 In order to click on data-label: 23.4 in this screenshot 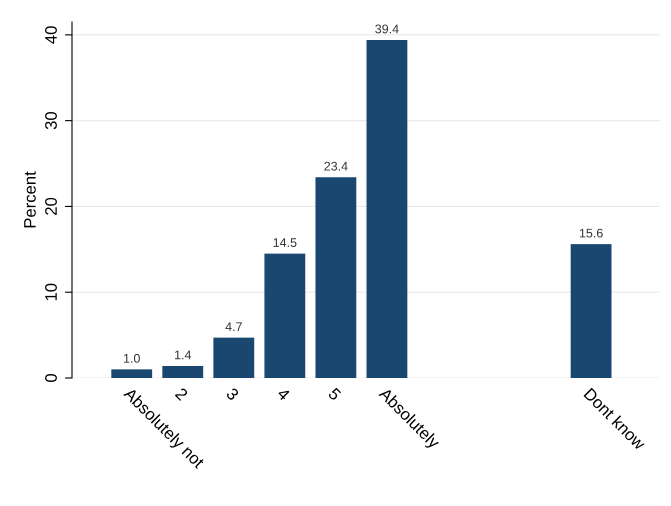, I will do `click(336, 166)`.